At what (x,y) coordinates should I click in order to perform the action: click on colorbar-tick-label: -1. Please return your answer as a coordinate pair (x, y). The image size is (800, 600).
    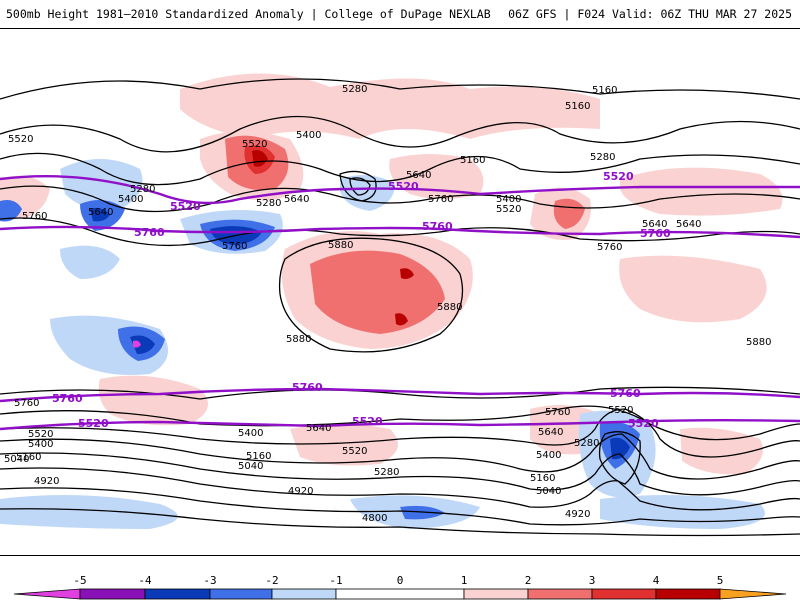
    Looking at the image, I should click on (336, 580).